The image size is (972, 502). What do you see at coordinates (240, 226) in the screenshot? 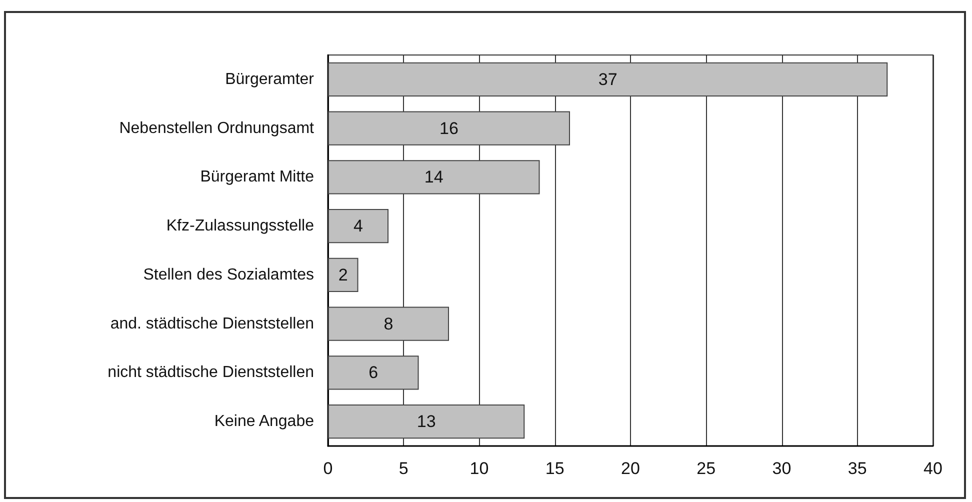
I see `y-tick-label: Kfz-Zulassungsstelle` at bounding box center [240, 226].